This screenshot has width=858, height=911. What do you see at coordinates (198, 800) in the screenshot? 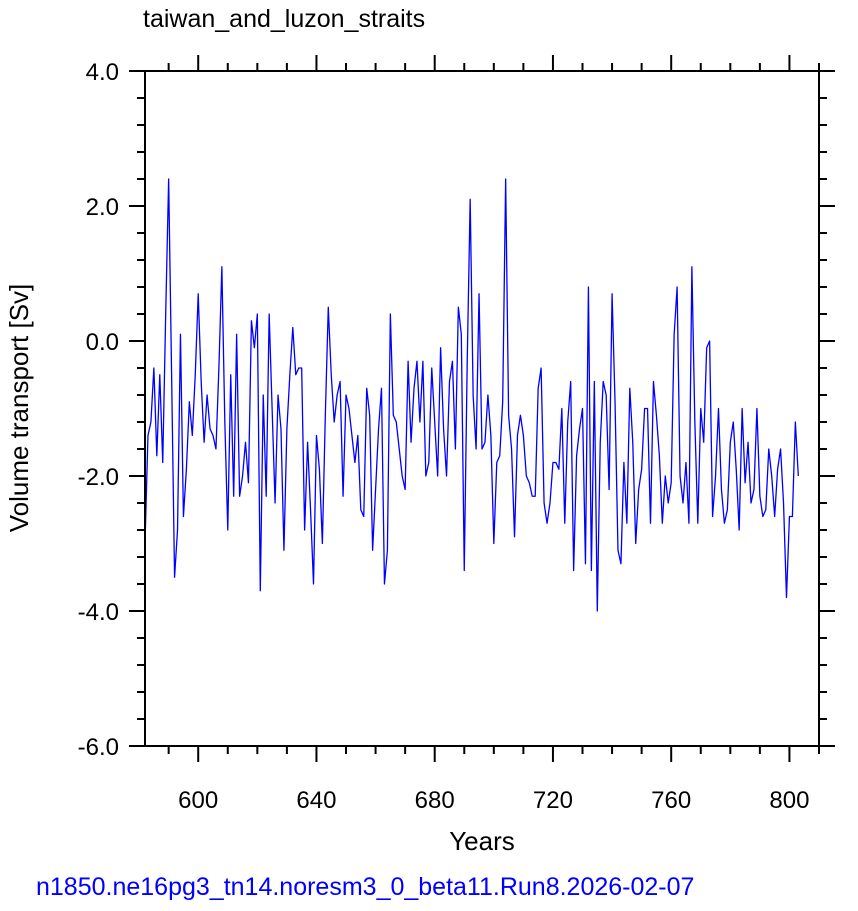
I see `x-tick-label: 600` at bounding box center [198, 800].